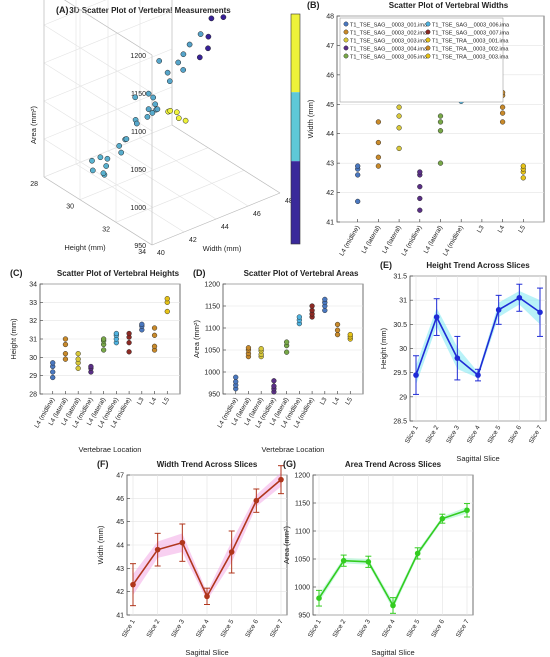 The width and height of the screenshot is (550, 657). What do you see at coordinates (434, 240) in the screenshot?
I see `x-tick-label: L4 (lateral)` at bounding box center [434, 240].